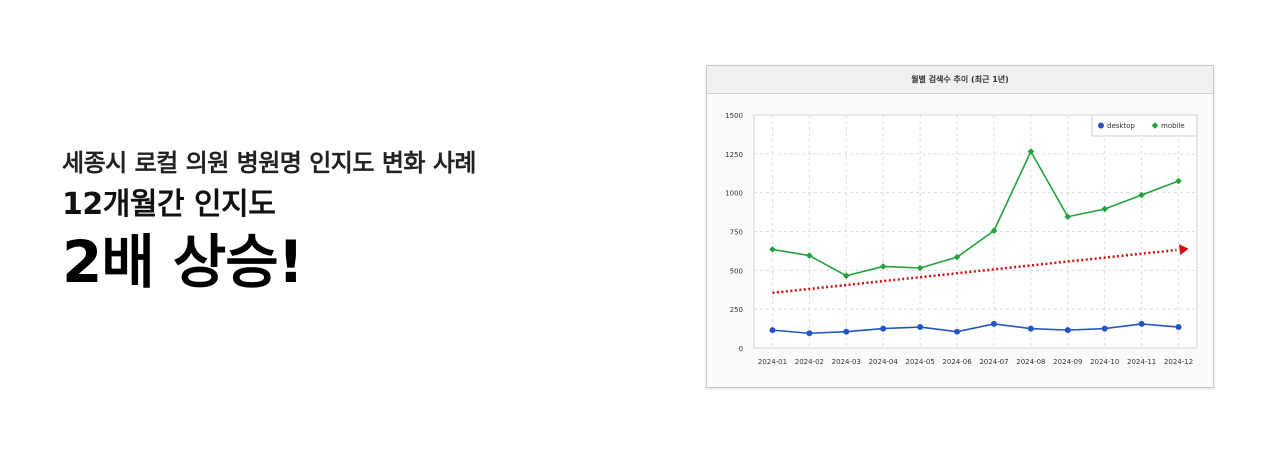 This screenshot has width=1280, height=450. I want to click on x-tick-label: 2024-06, so click(957, 362).